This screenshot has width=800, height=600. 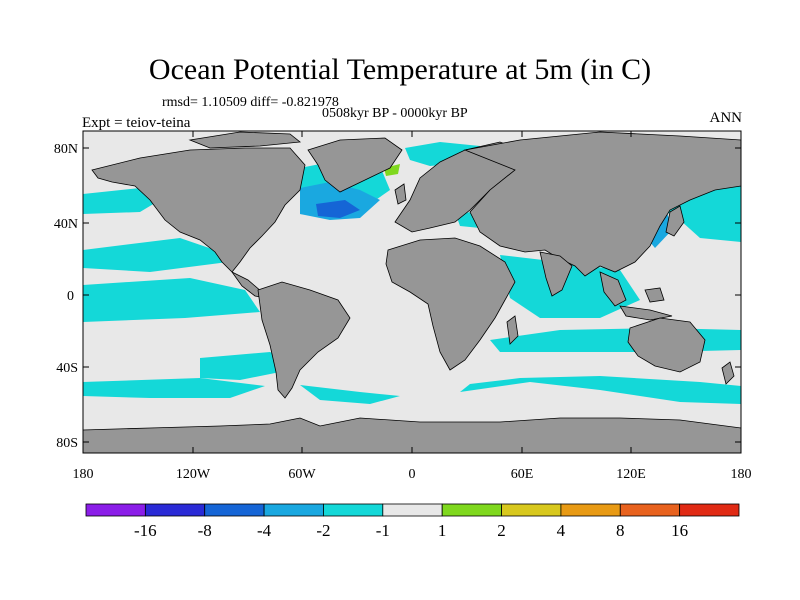 I want to click on colorbar-label-6: 2, so click(x=501, y=530).